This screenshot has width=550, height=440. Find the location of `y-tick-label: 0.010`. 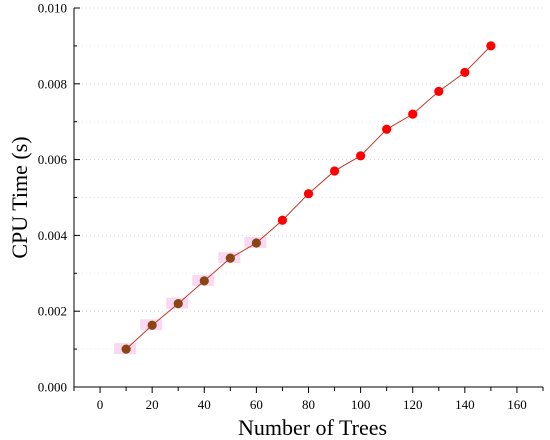

y-tick-label: 0.010 is located at coordinates (52, 8).